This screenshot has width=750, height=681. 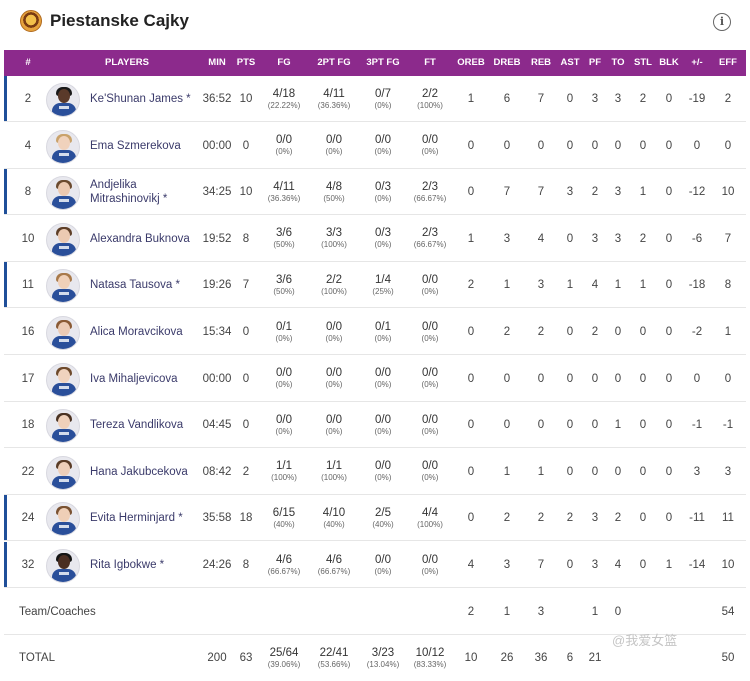 What do you see at coordinates (728, 62) in the screenshot?
I see `column-header-eff: EFF` at bounding box center [728, 62].